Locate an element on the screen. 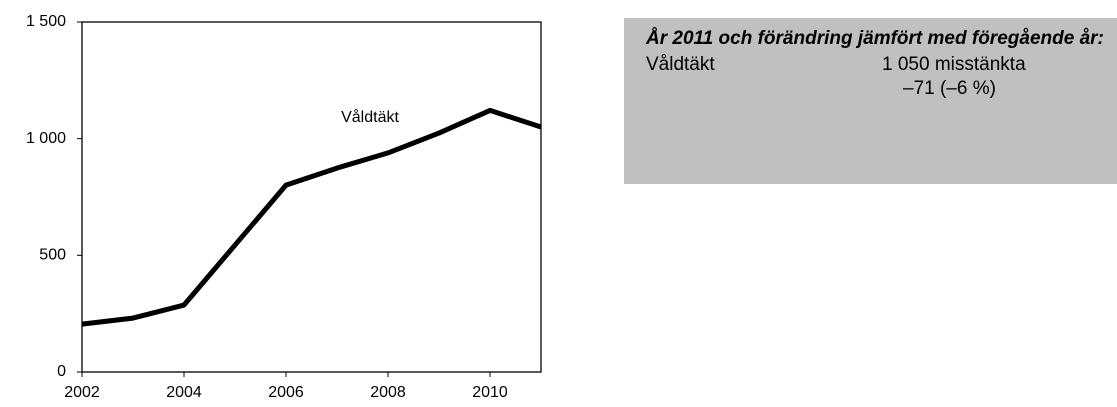  x-tick-label: 2002 is located at coordinates (82, 392).